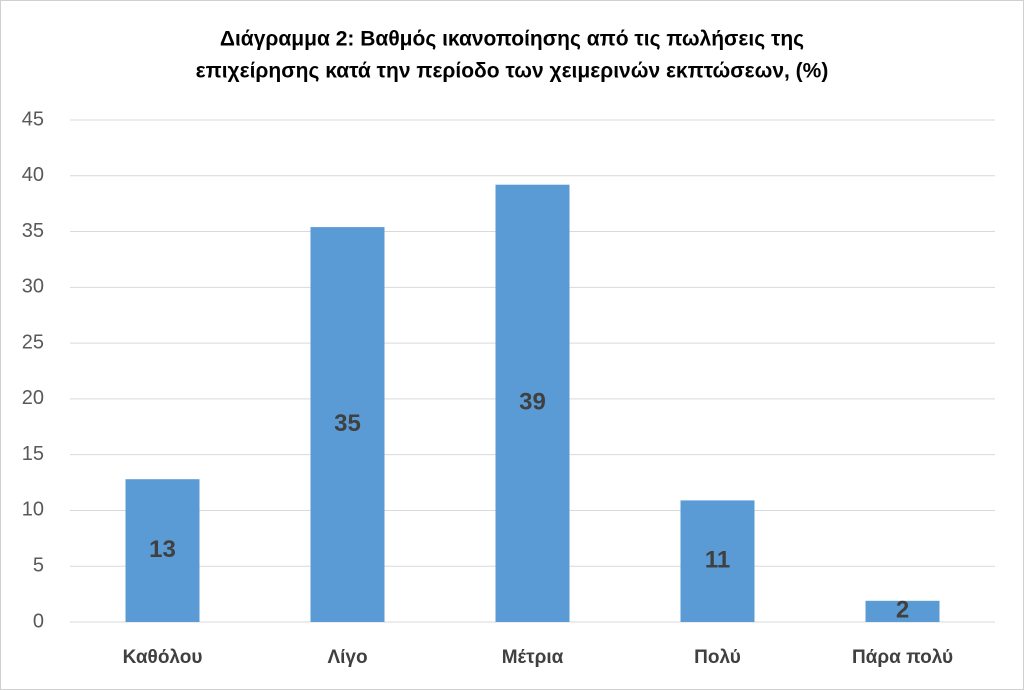 The width and height of the screenshot is (1024, 690). Describe the element at coordinates (33, 510) in the screenshot. I see `y-tick-label: 10` at that location.